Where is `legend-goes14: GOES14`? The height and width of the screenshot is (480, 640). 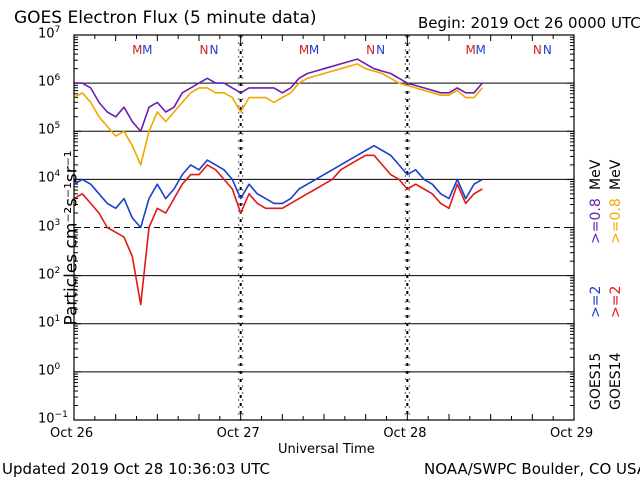 legend-goes14: GOES14 is located at coordinates (616, 381).